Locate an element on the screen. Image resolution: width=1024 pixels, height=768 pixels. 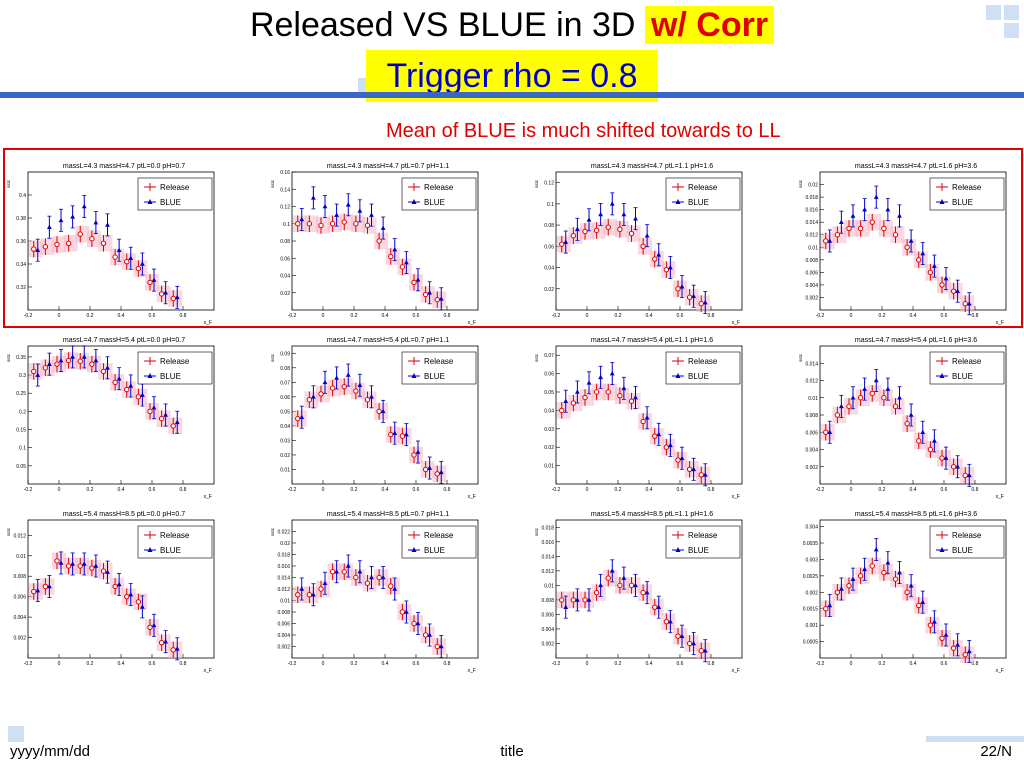
x-tick-label: -0.2 is located at coordinates (28, 664).